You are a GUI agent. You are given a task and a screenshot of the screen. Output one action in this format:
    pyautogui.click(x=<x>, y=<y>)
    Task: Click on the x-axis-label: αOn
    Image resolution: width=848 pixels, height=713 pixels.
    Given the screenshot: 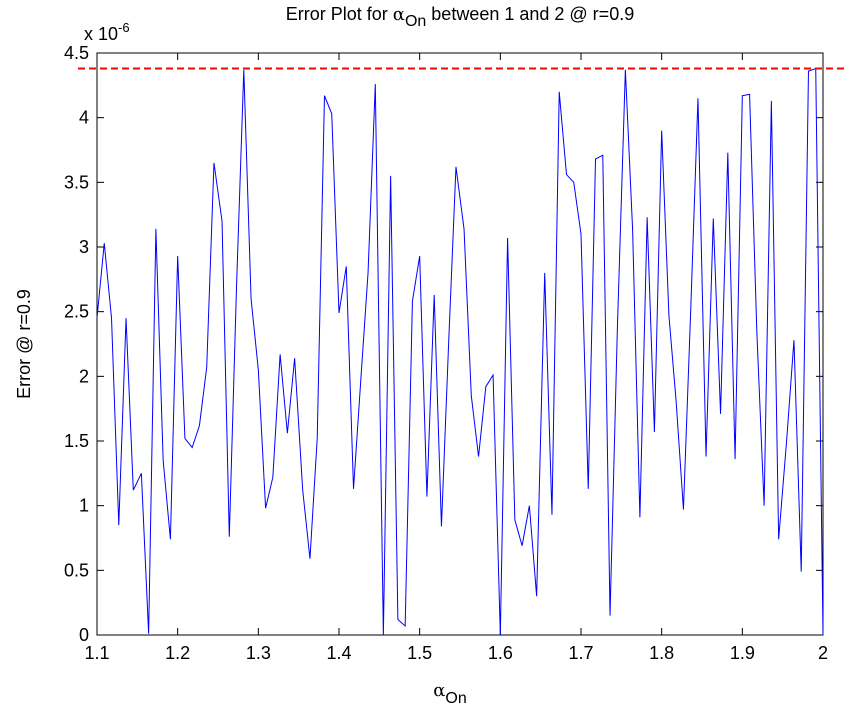 What is the action you would take?
    pyautogui.click(x=450, y=693)
    